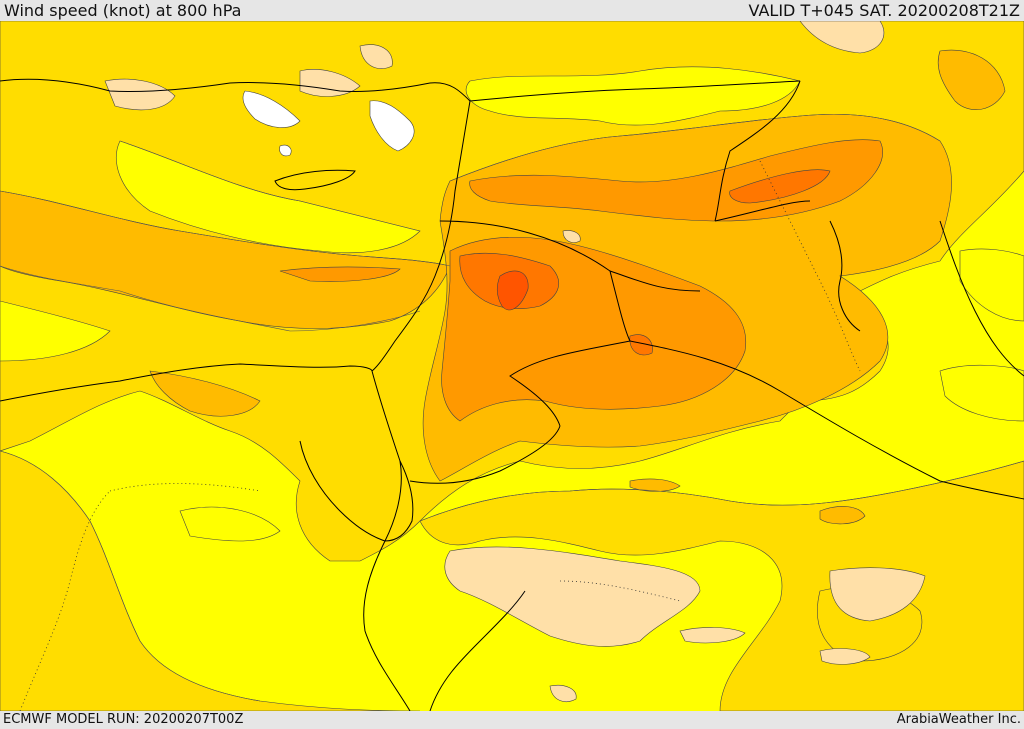  What do you see at coordinates (971, 79) in the screenshot?
I see `speed-region-l2-turkey-east` at bounding box center [971, 79].